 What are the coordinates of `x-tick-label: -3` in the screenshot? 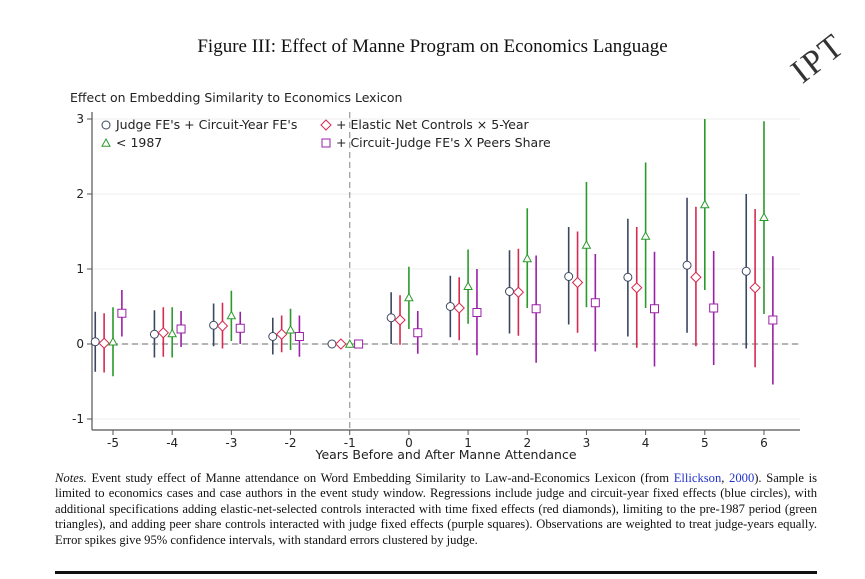 It's located at (231, 443).